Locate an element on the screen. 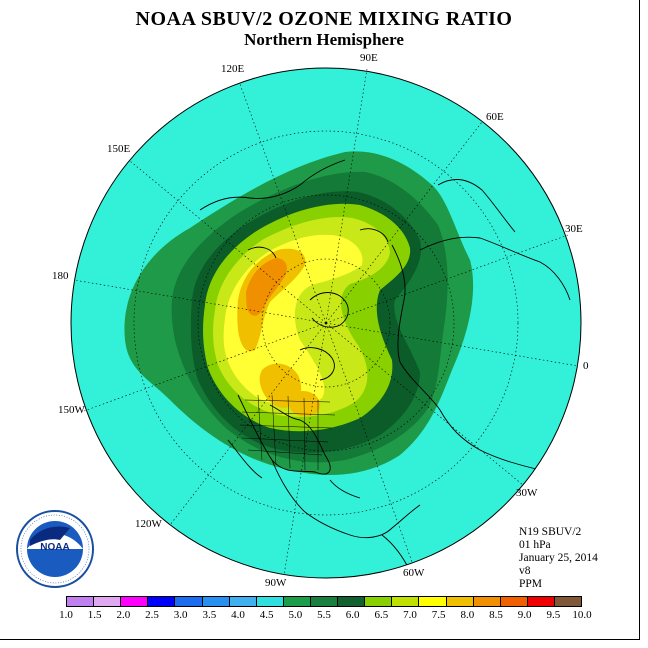 This screenshot has width=648, height=648. colorbar-tick-label: 9.5 is located at coordinates (553, 615).